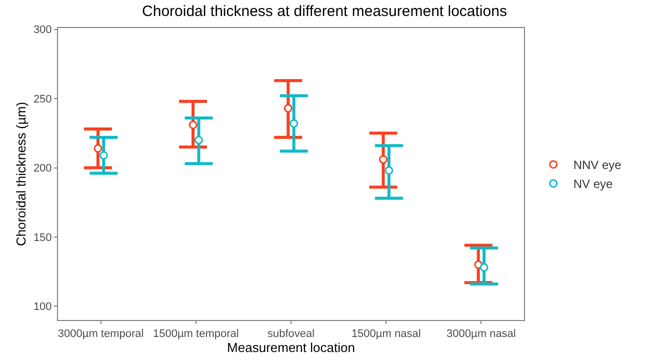 This screenshot has width=649, height=362. What do you see at coordinates (101, 334) in the screenshot?
I see `x-tick-label: 3000µm temporal` at bounding box center [101, 334].